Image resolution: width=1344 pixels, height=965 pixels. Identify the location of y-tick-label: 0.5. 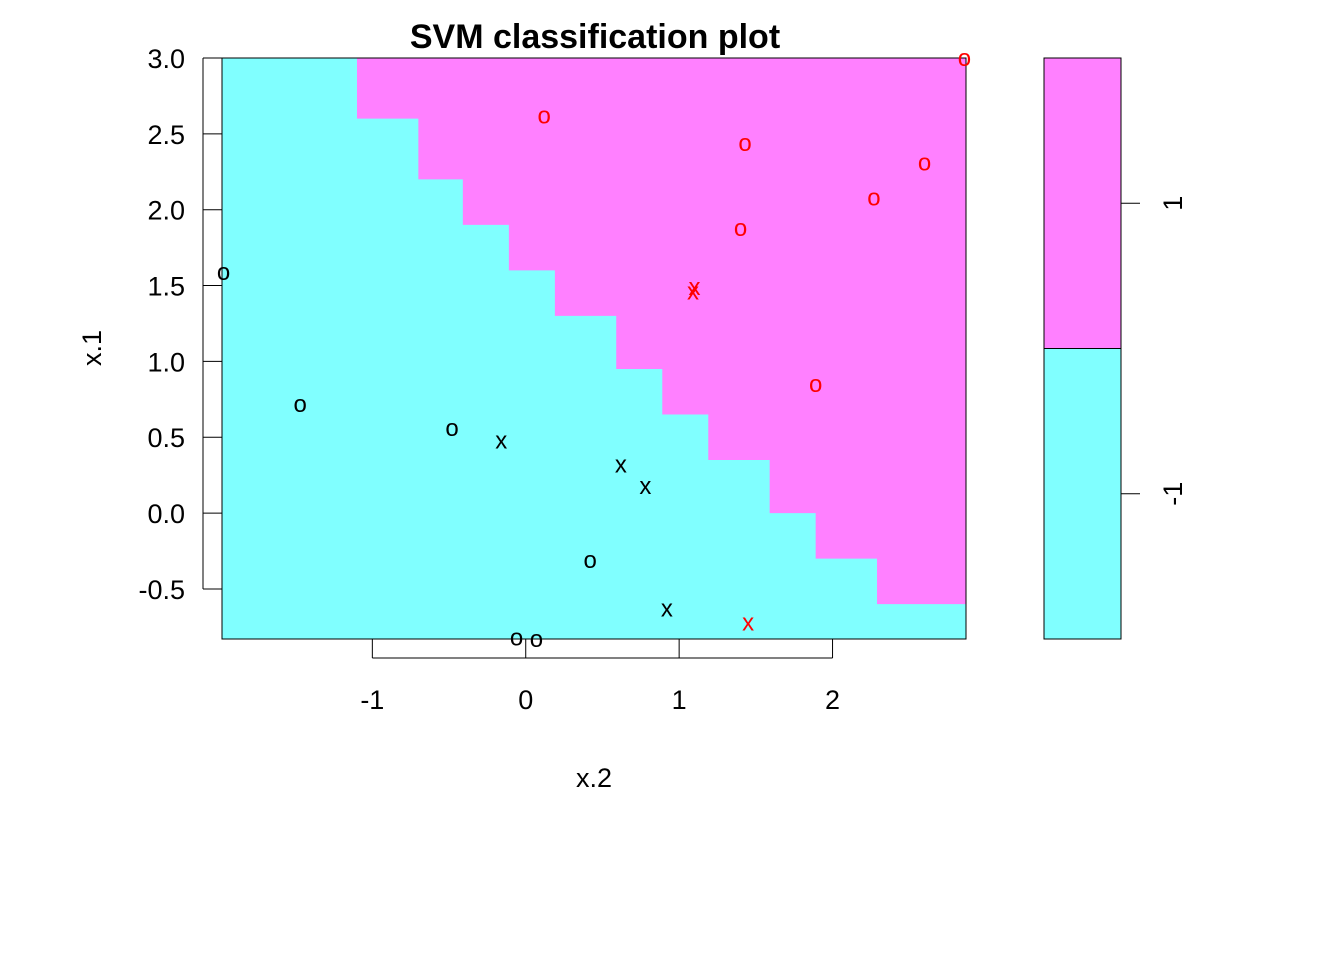
(166, 438).